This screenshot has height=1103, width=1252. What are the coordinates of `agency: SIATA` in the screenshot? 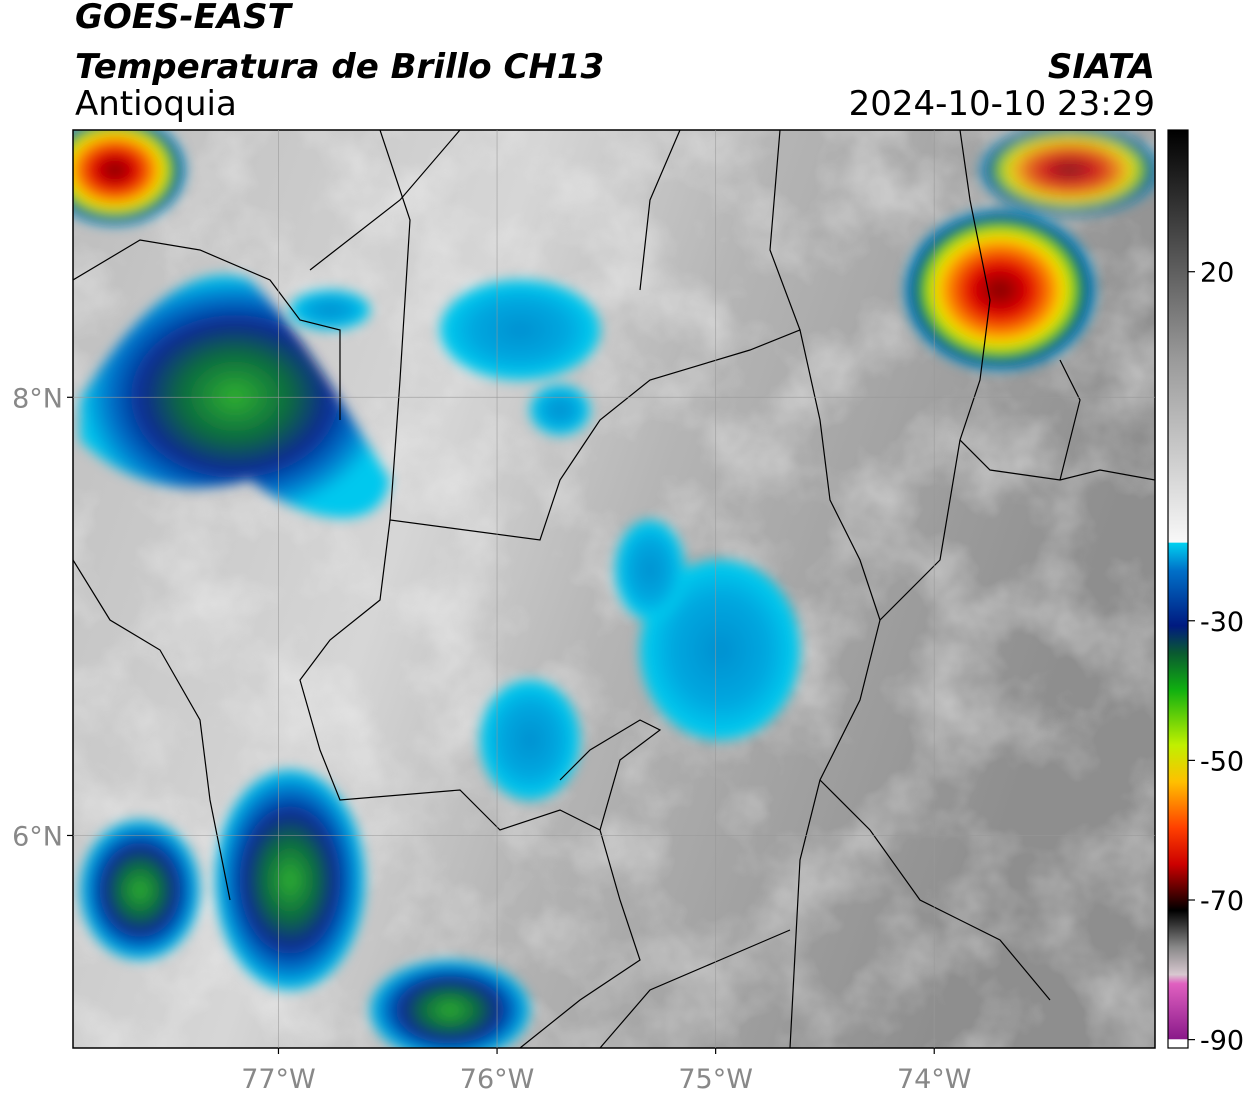 It's located at (1101, 67).